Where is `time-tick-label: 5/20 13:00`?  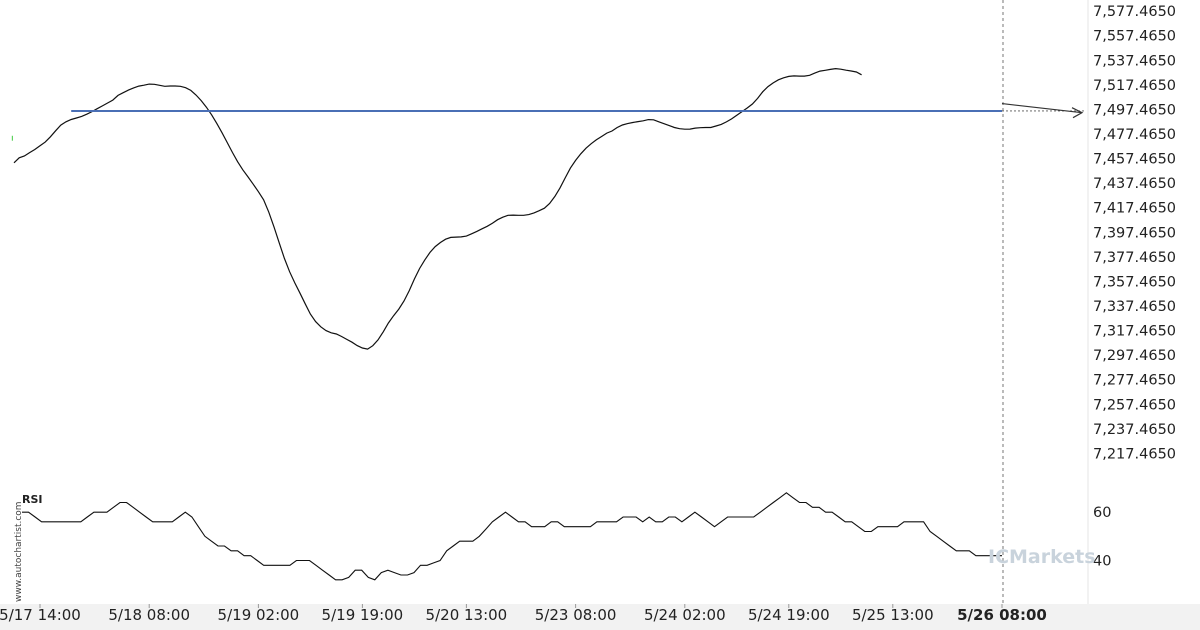
time-tick-label: 5/20 13:00 is located at coordinates (467, 615).